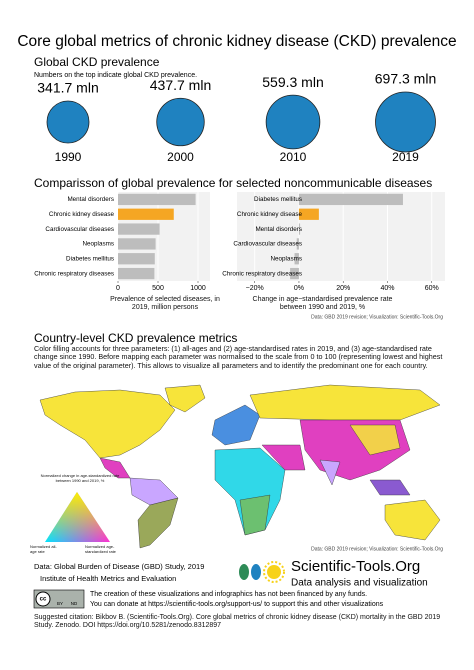  Describe the element at coordinates (77, 517) in the screenshot. I see `map-legend` at that location.